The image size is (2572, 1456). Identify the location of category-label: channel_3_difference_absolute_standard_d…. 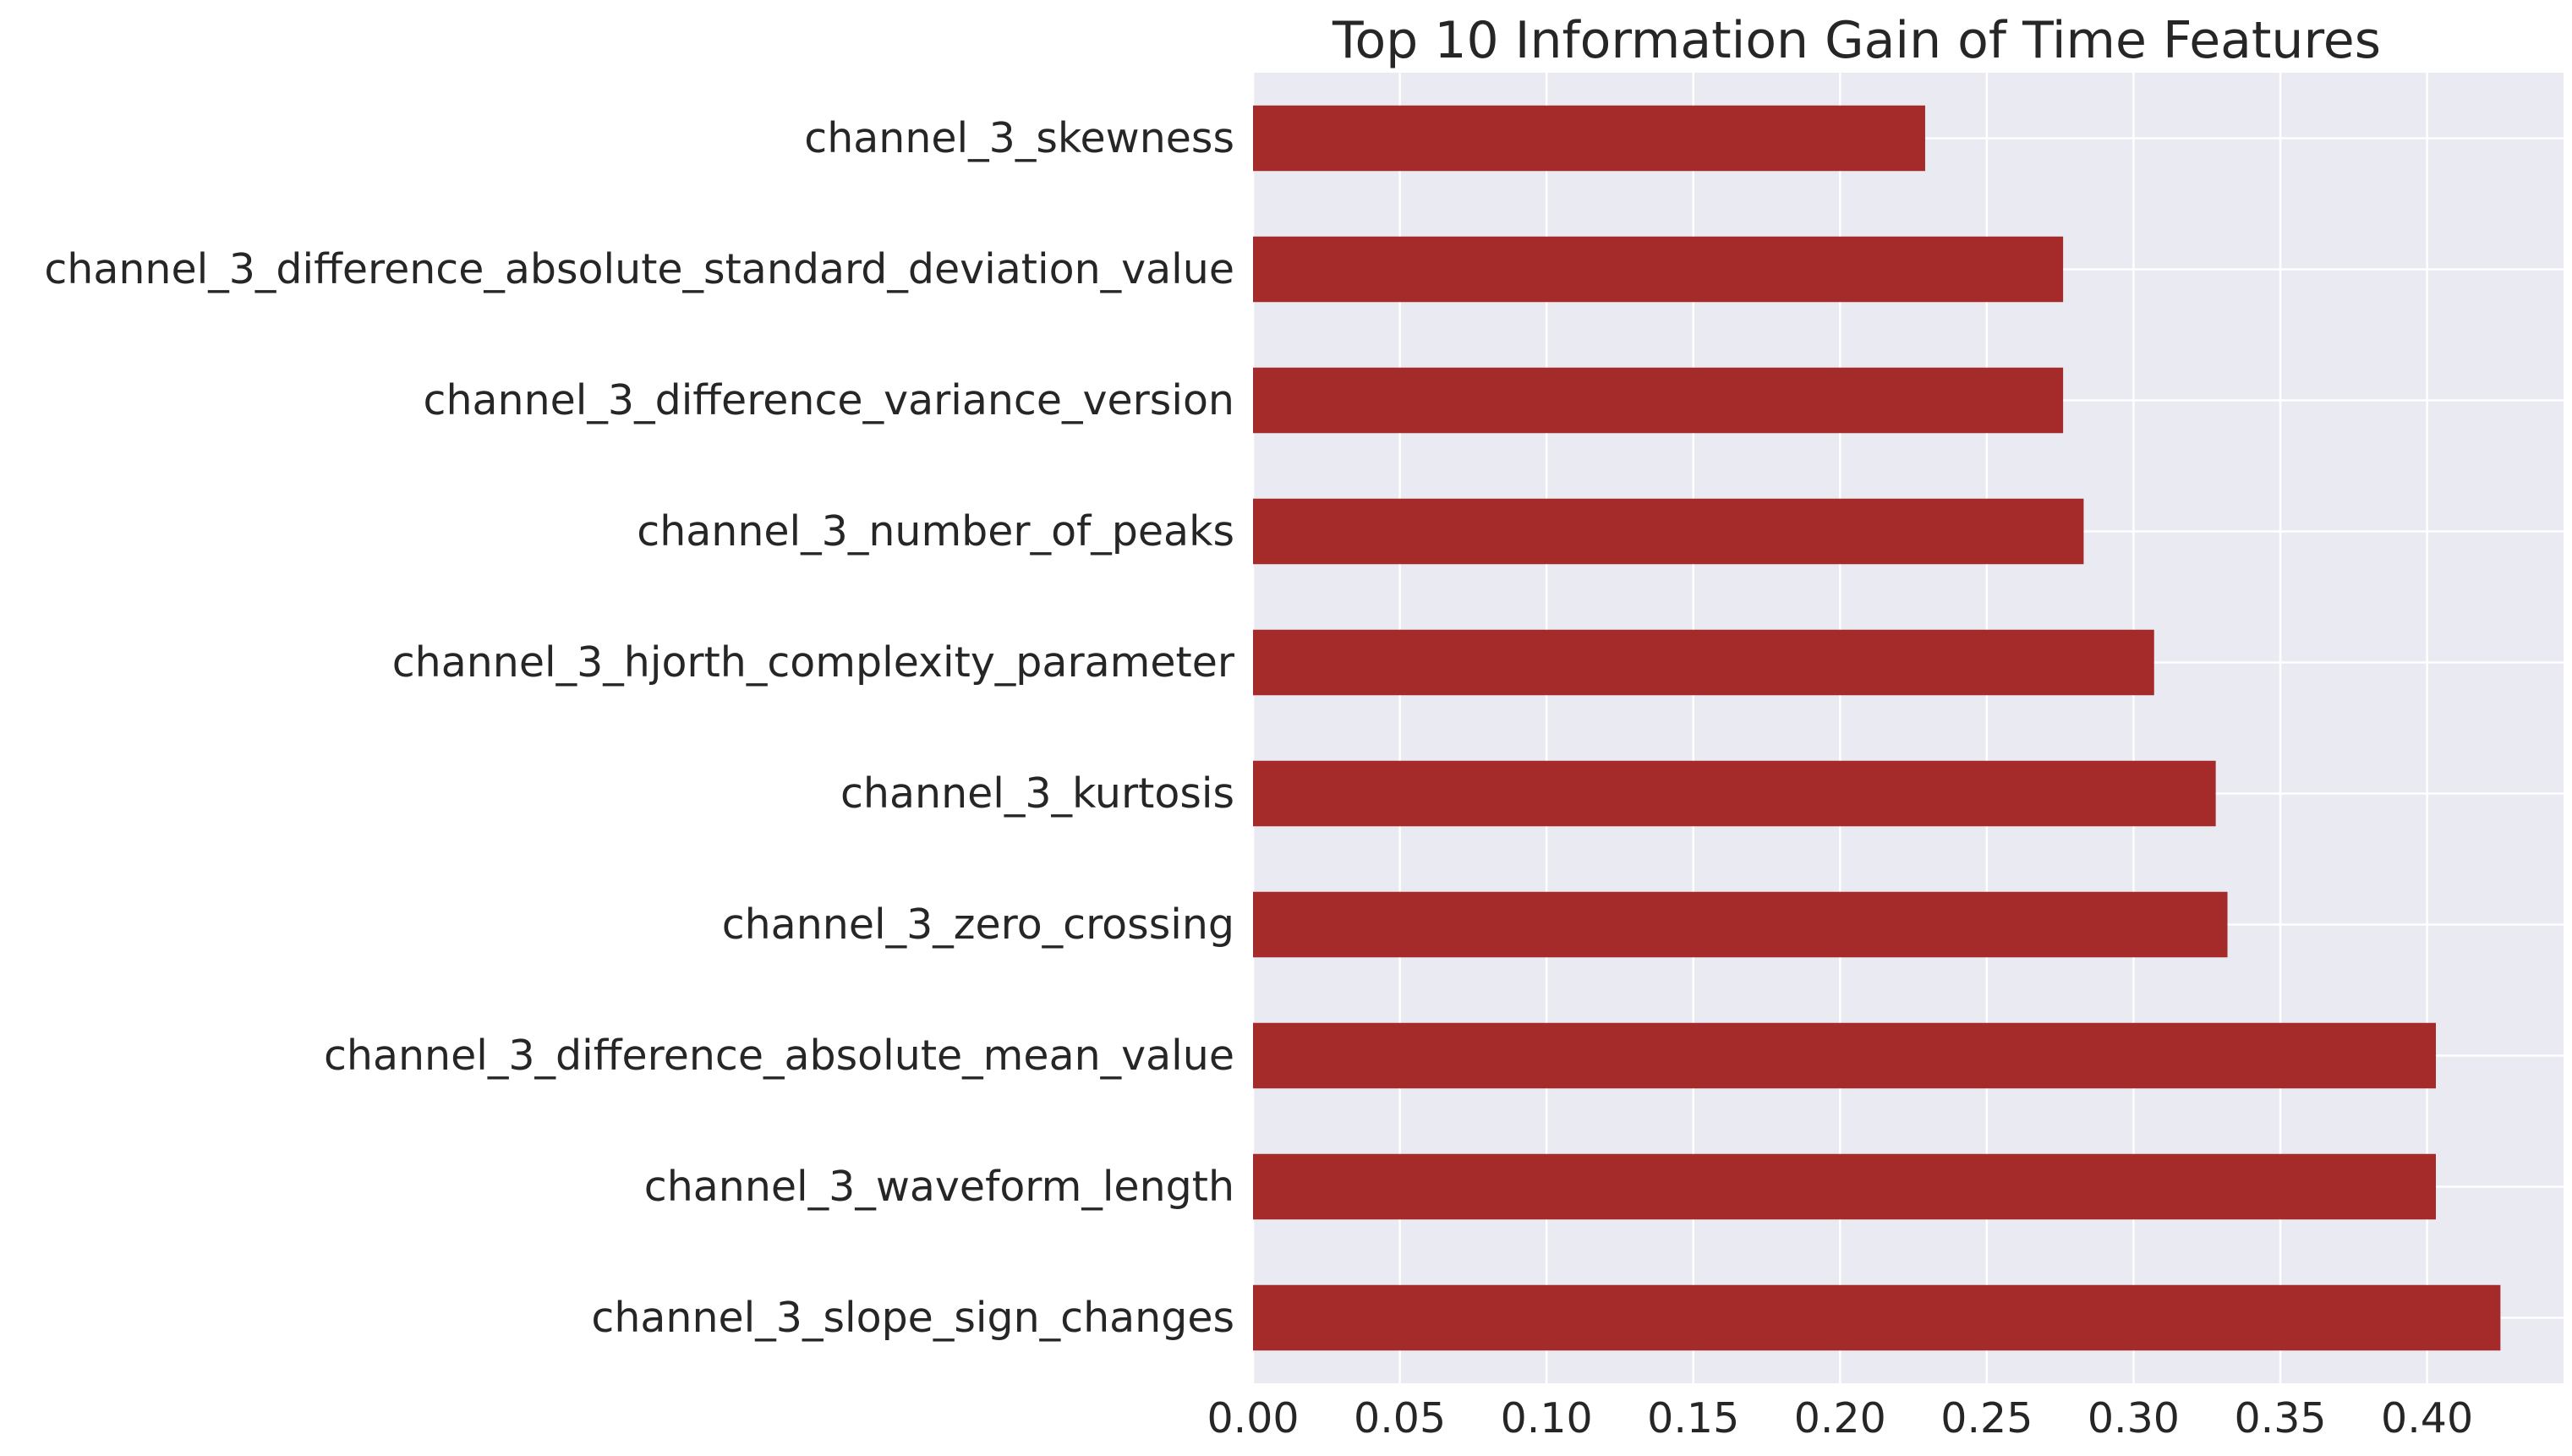
(639, 269).